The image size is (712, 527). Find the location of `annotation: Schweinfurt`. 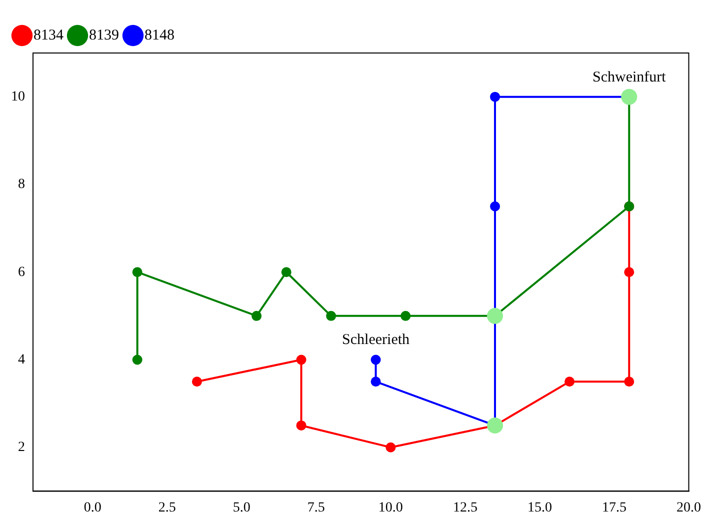

annotation: Schweinfurt is located at coordinates (629, 77).